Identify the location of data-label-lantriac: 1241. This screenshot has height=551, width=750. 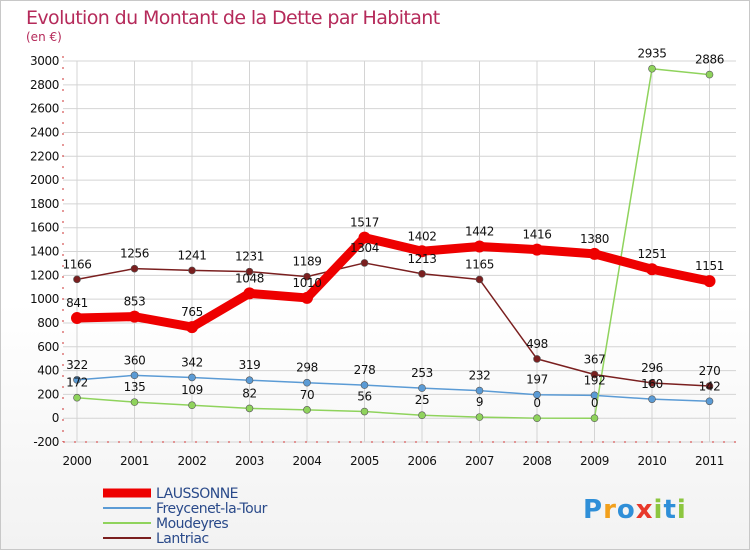
(192, 255).